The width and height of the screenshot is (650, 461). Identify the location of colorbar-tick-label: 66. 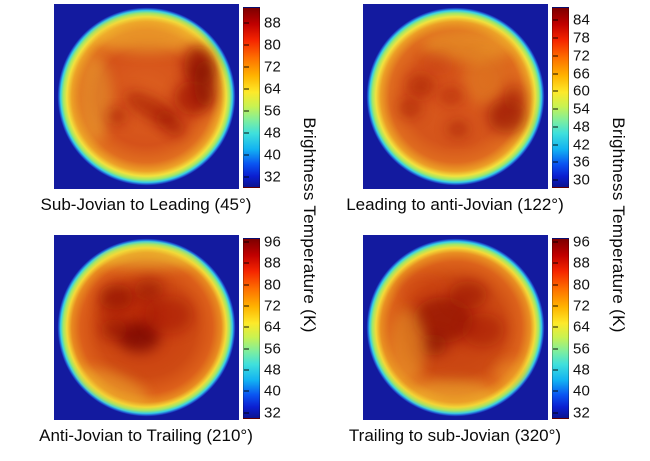
(582, 74).